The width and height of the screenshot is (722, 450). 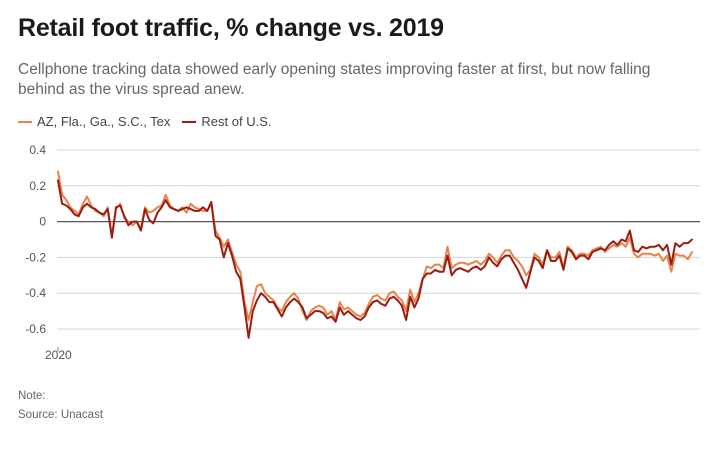 What do you see at coordinates (37, 150) in the screenshot?
I see `y-tick-label: 0.4` at bounding box center [37, 150].